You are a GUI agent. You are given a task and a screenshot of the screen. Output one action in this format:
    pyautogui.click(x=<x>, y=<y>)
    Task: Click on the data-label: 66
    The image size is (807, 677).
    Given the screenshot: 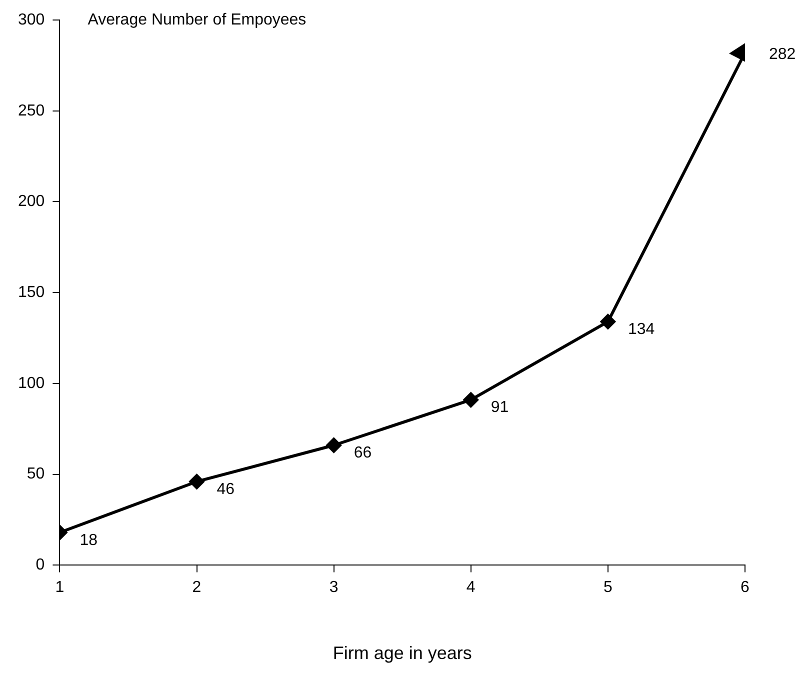 What is the action you would take?
    pyautogui.click(x=363, y=453)
    